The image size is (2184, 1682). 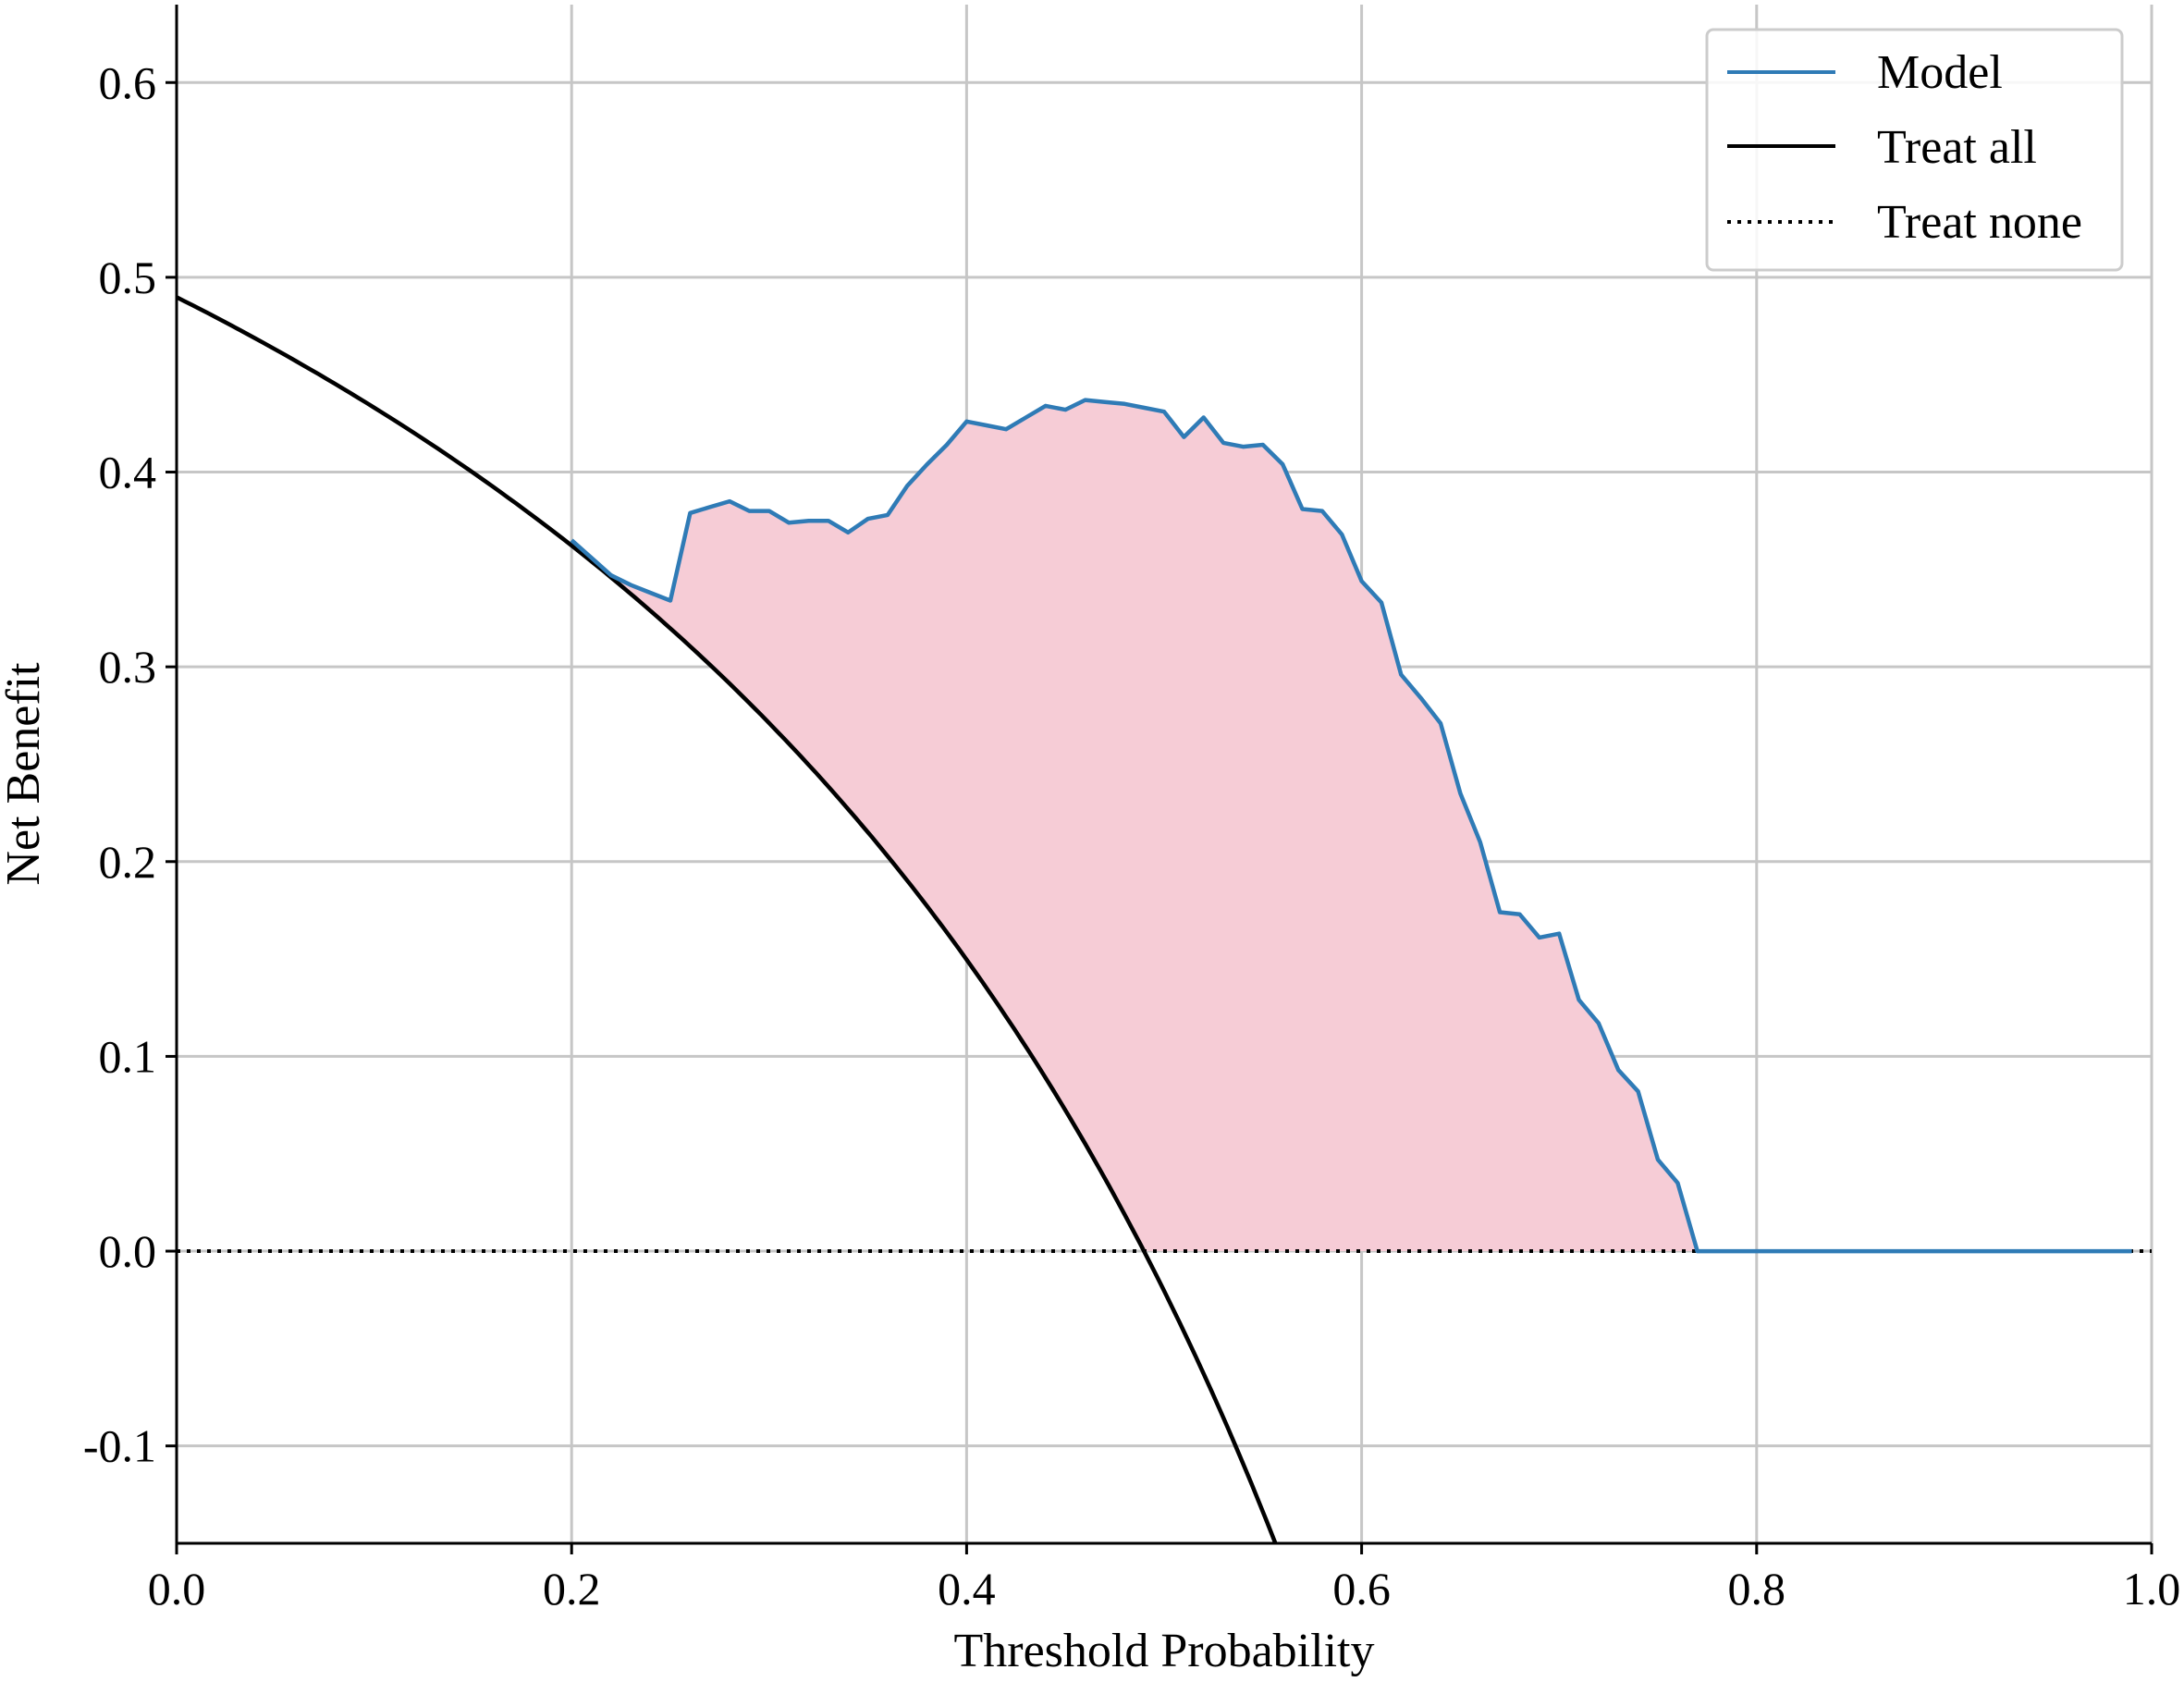 I want to click on x-tick-label: 0.6, so click(x=1361, y=1588).